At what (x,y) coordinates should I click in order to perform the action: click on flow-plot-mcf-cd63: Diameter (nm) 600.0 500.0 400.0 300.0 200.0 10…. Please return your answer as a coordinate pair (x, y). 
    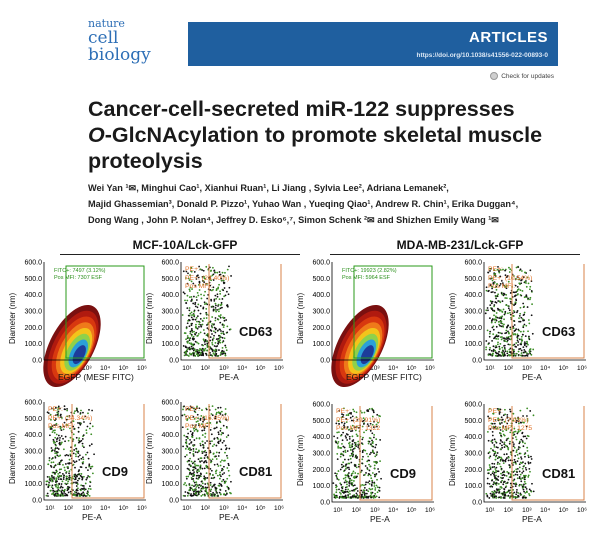
    Looking at the image, I should click on (217, 326).